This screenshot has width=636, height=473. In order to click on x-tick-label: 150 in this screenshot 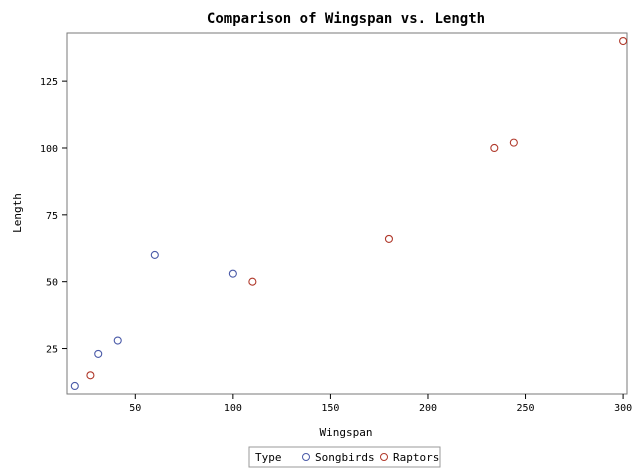, I will do `click(330, 408)`.